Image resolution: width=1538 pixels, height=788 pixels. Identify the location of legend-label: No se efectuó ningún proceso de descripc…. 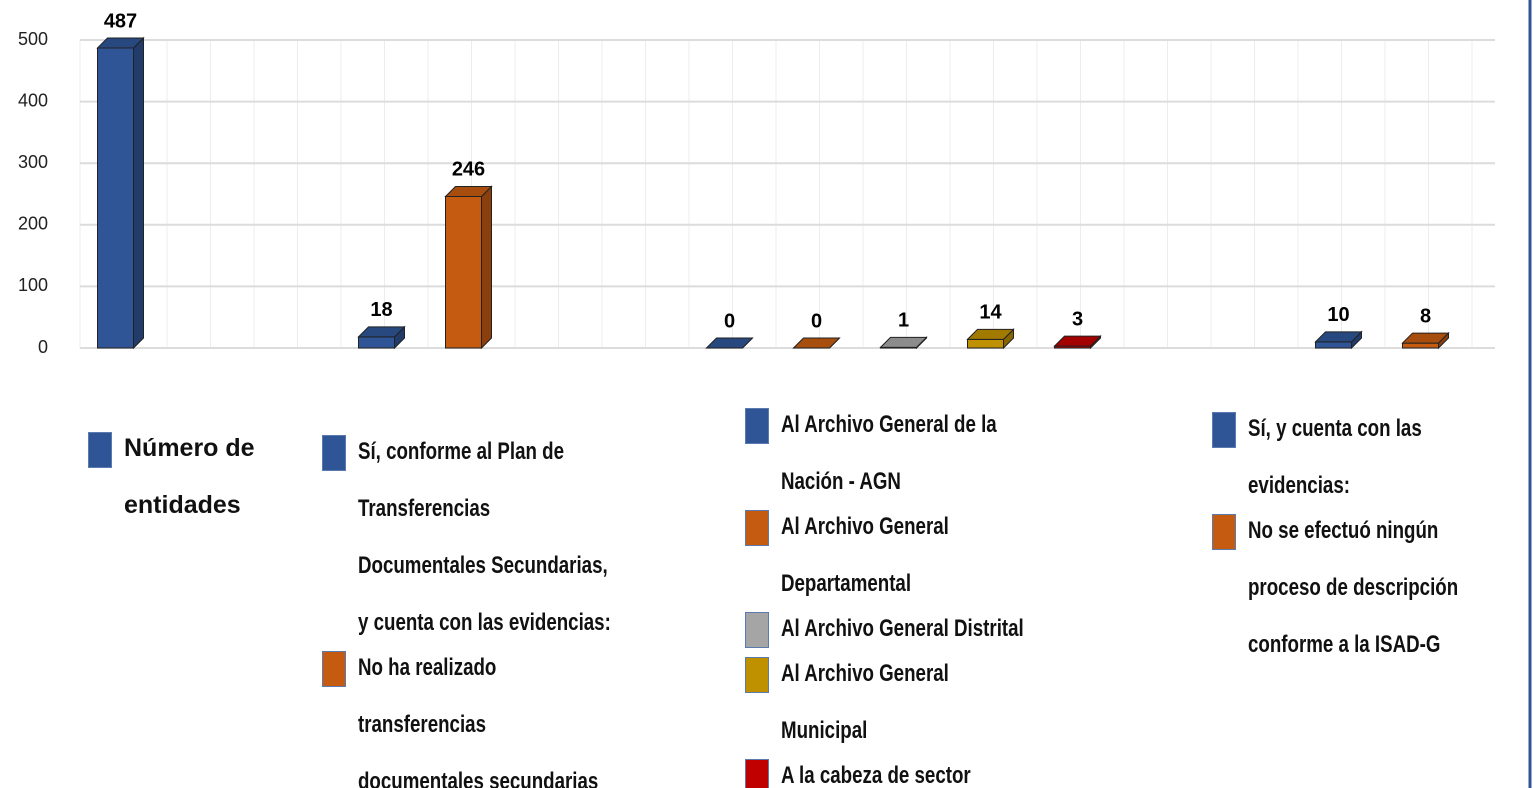
(1353, 587).